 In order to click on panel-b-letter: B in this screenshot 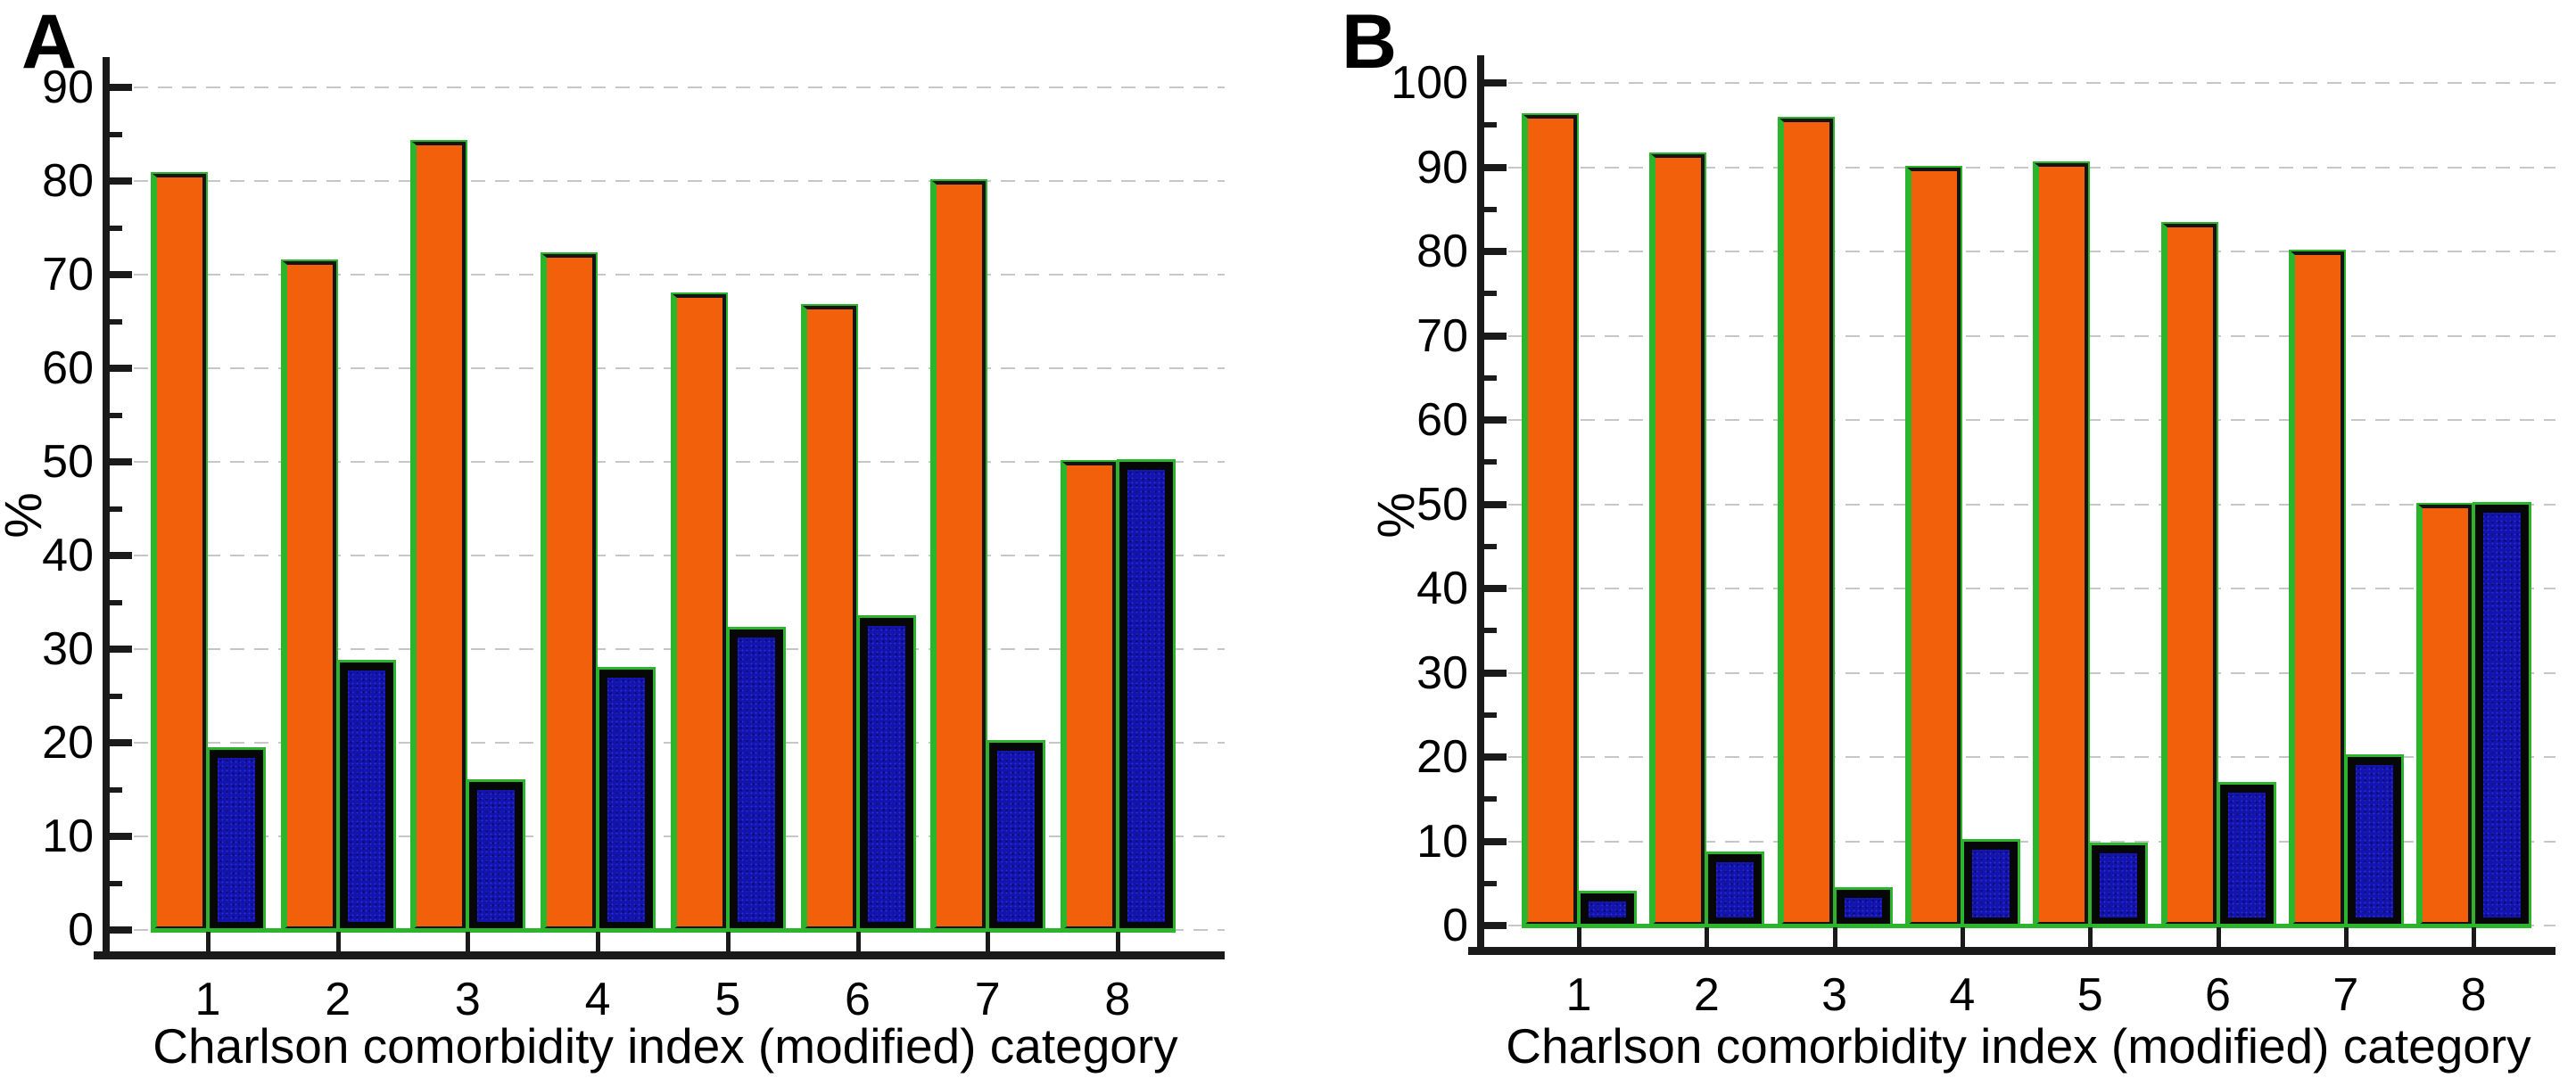, I will do `click(1370, 43)`.